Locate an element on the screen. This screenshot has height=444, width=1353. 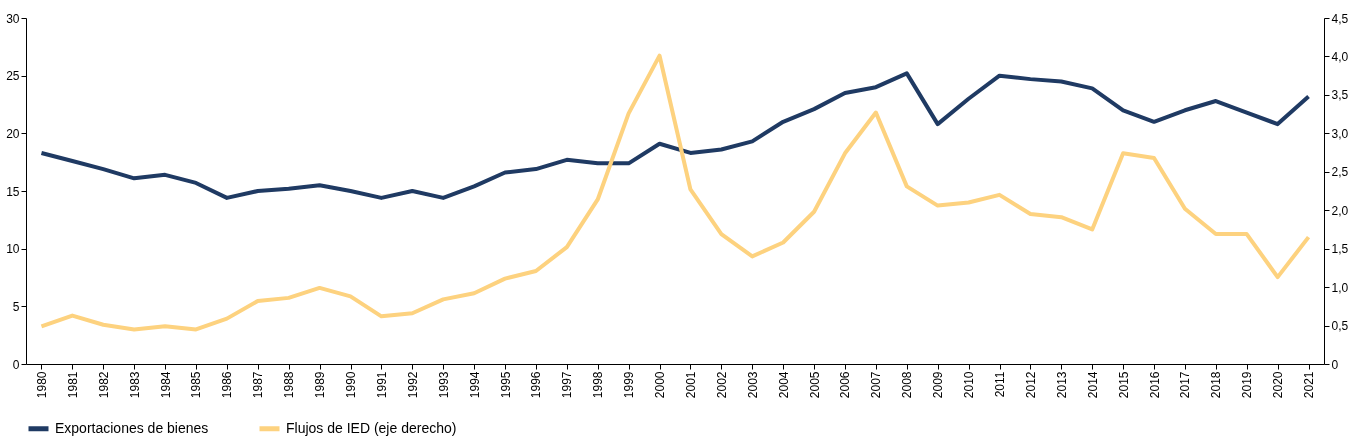
x-tick-label: 2002 is located at coordinates (721, 385).